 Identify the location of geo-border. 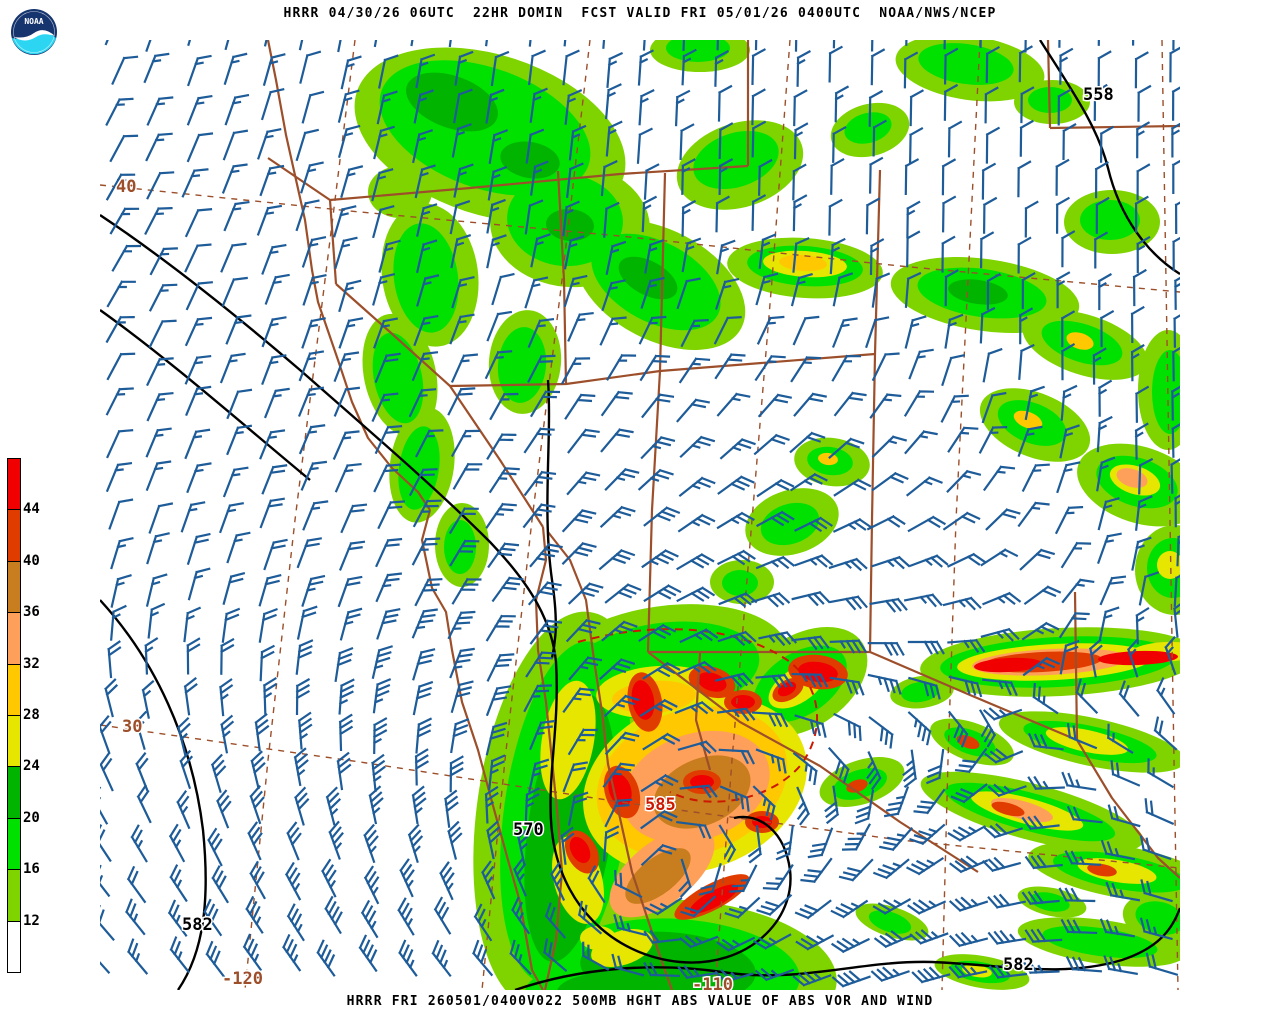
(872, 503).